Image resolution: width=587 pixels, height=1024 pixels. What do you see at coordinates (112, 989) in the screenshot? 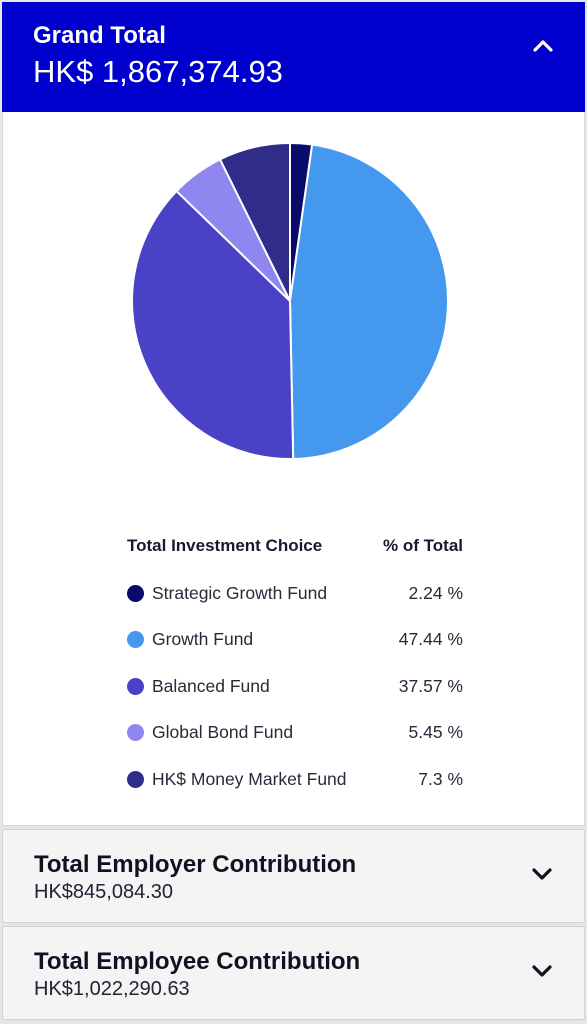
I see `employee-contribution-amount: HK$1,022,290.63` at bounding box center [112, 989].